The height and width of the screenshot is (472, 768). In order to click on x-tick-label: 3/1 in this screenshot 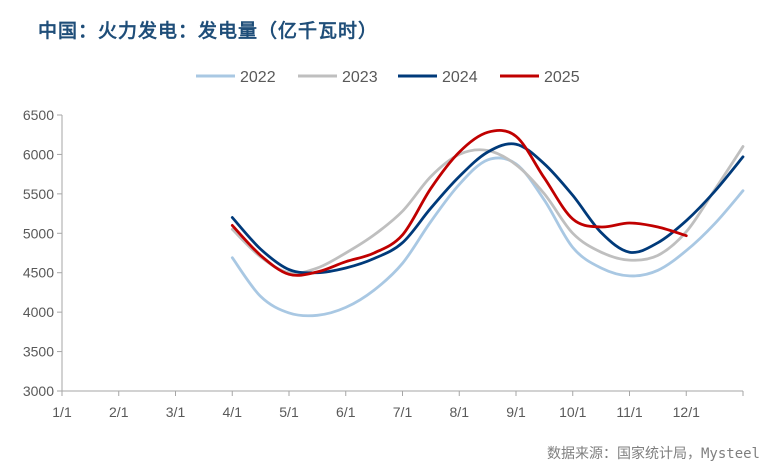, I will do `click(176, 412)`.